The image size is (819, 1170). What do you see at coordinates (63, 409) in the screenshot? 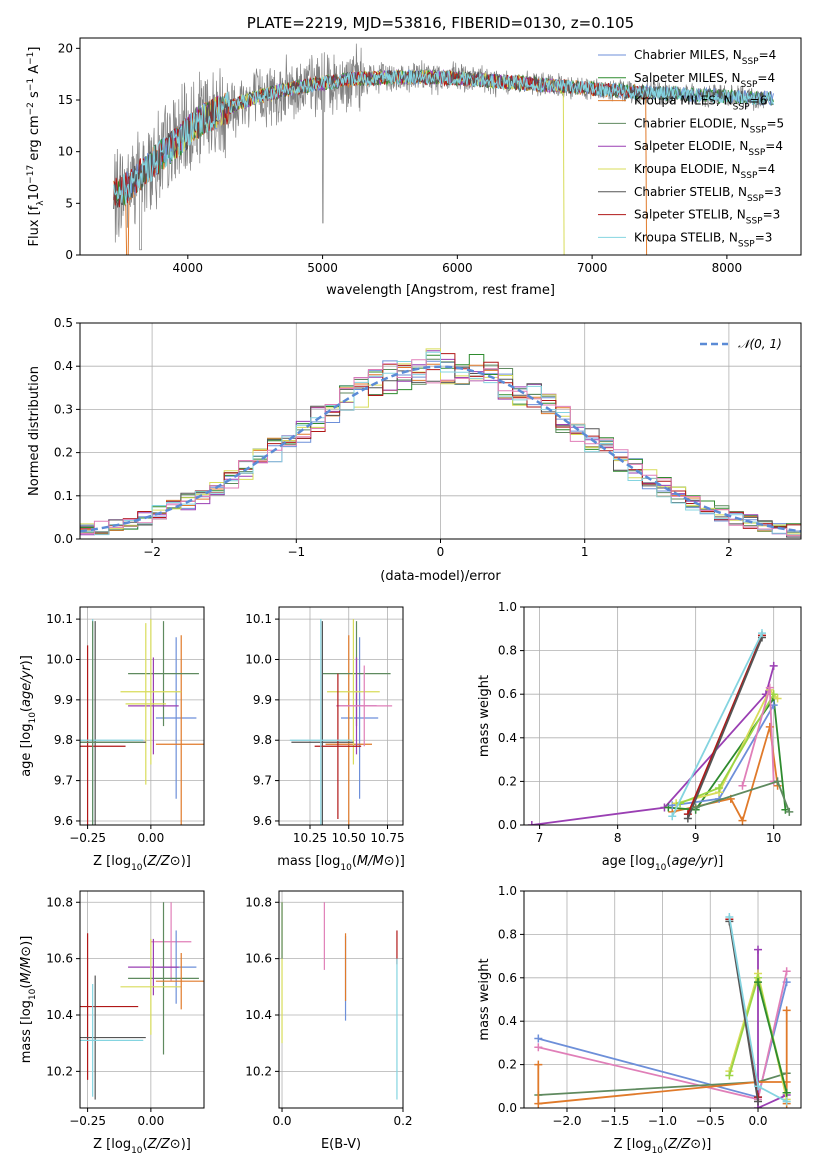
I see `y-tick-label: 0.3` at bounding box center [63, 409].